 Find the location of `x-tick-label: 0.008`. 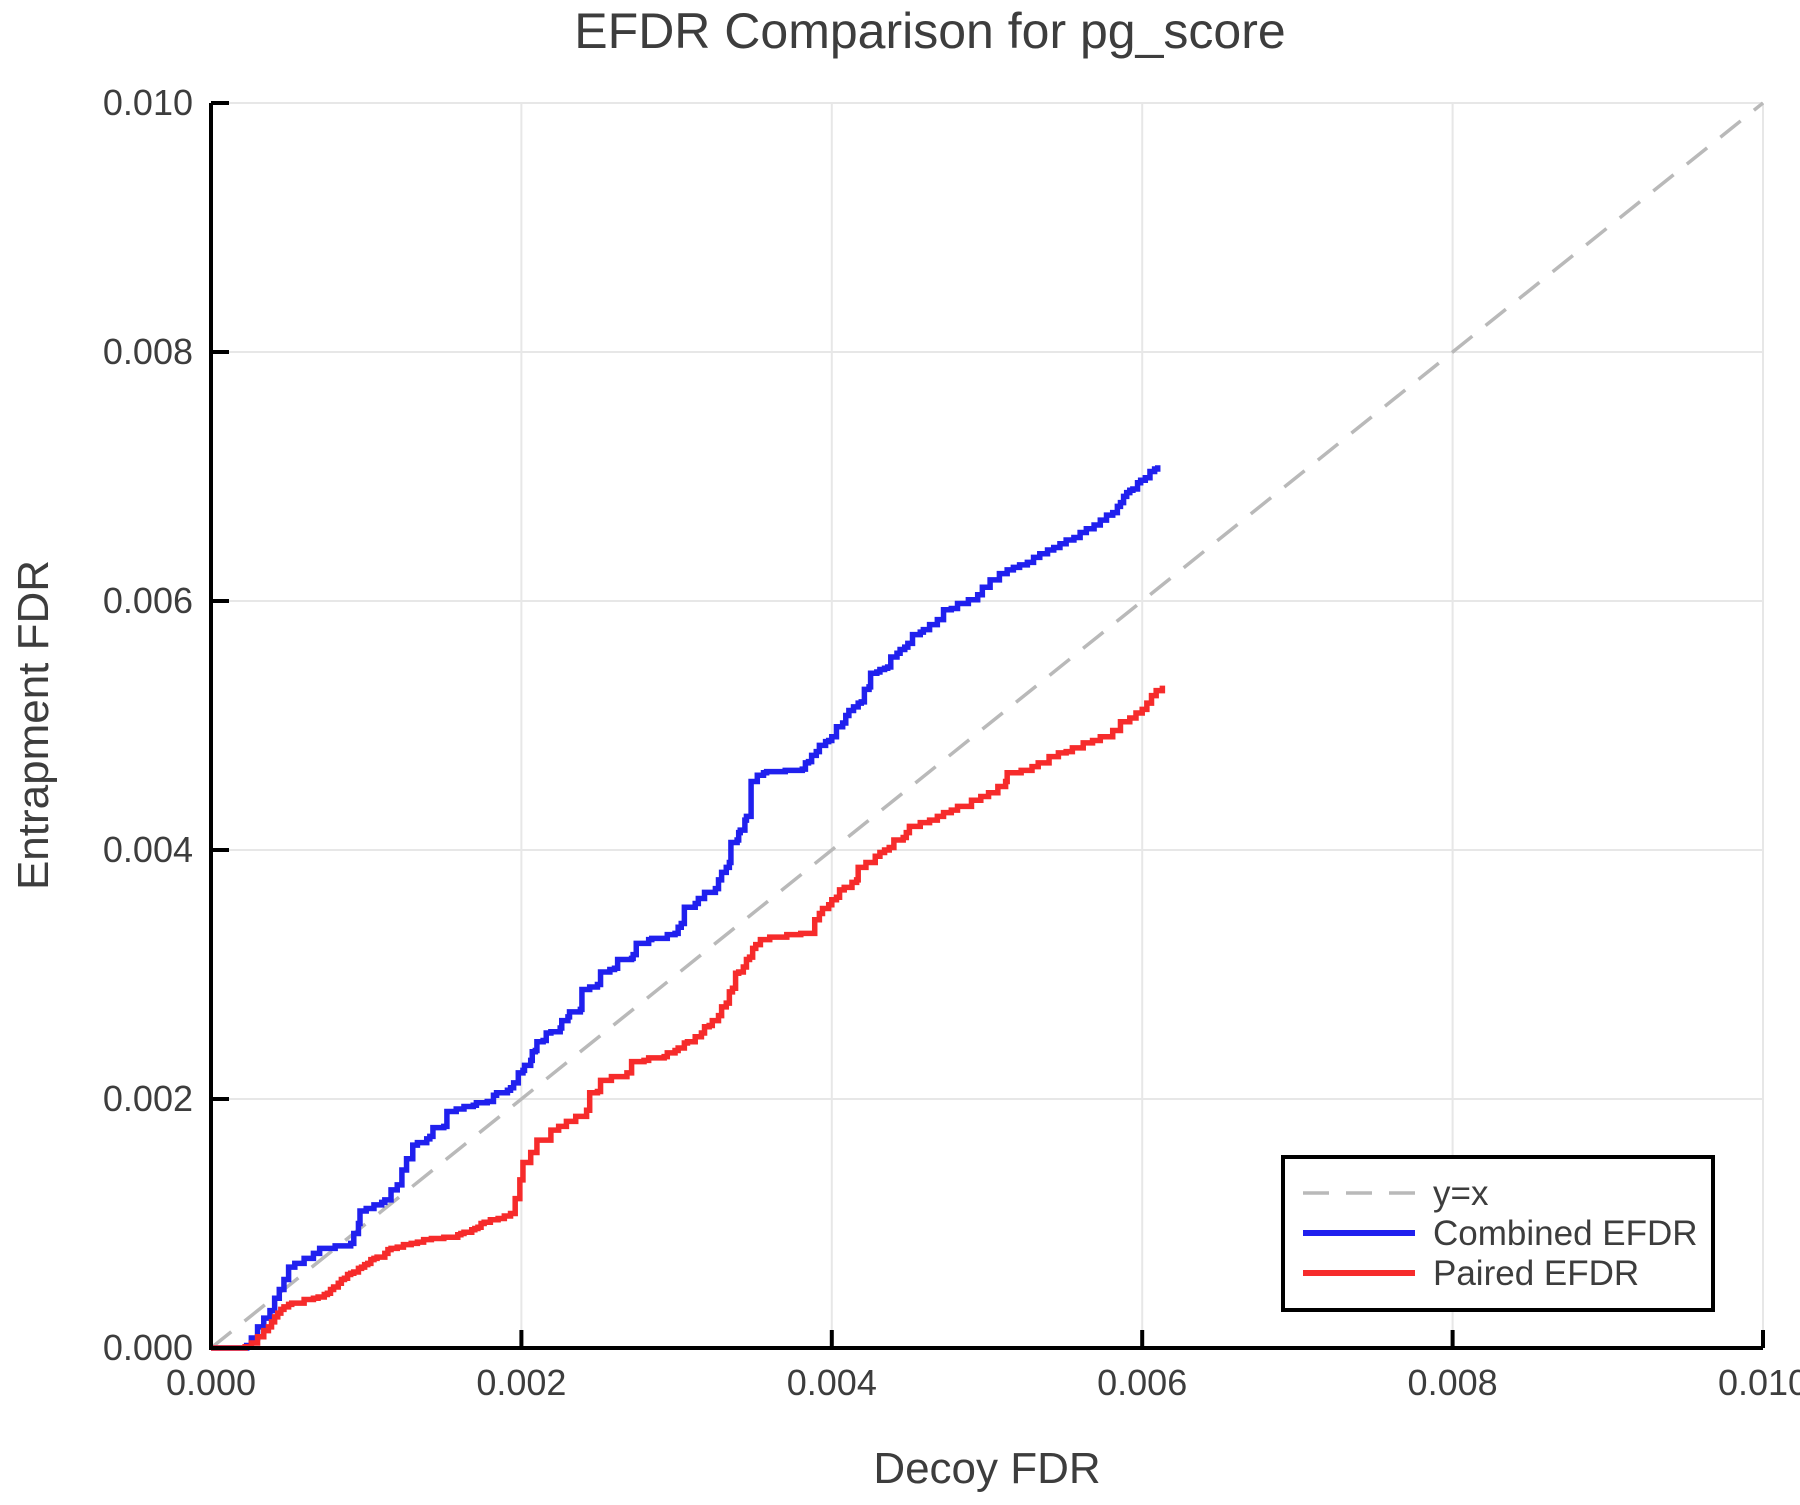

x-tick-label: 0.008 is located at coordinates (1453, 1382).